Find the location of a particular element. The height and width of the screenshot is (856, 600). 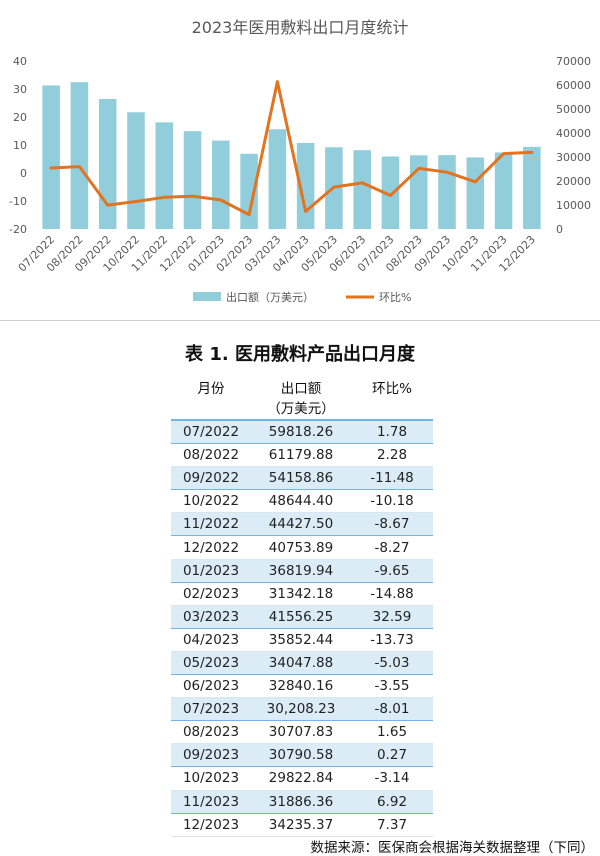

cell-month: 12/2022 is located at coordinates (211, 547).